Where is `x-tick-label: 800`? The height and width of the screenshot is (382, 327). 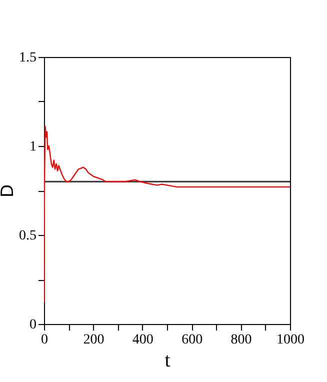 x-tick-label: 800 is located at coordinates (241, 340).